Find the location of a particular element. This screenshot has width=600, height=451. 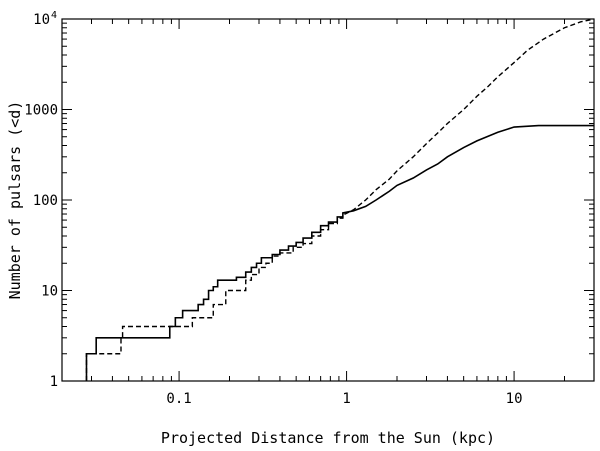

x-axis-label: Projected Distance from the Sun (kpc) is located at coordinates (328, 438).